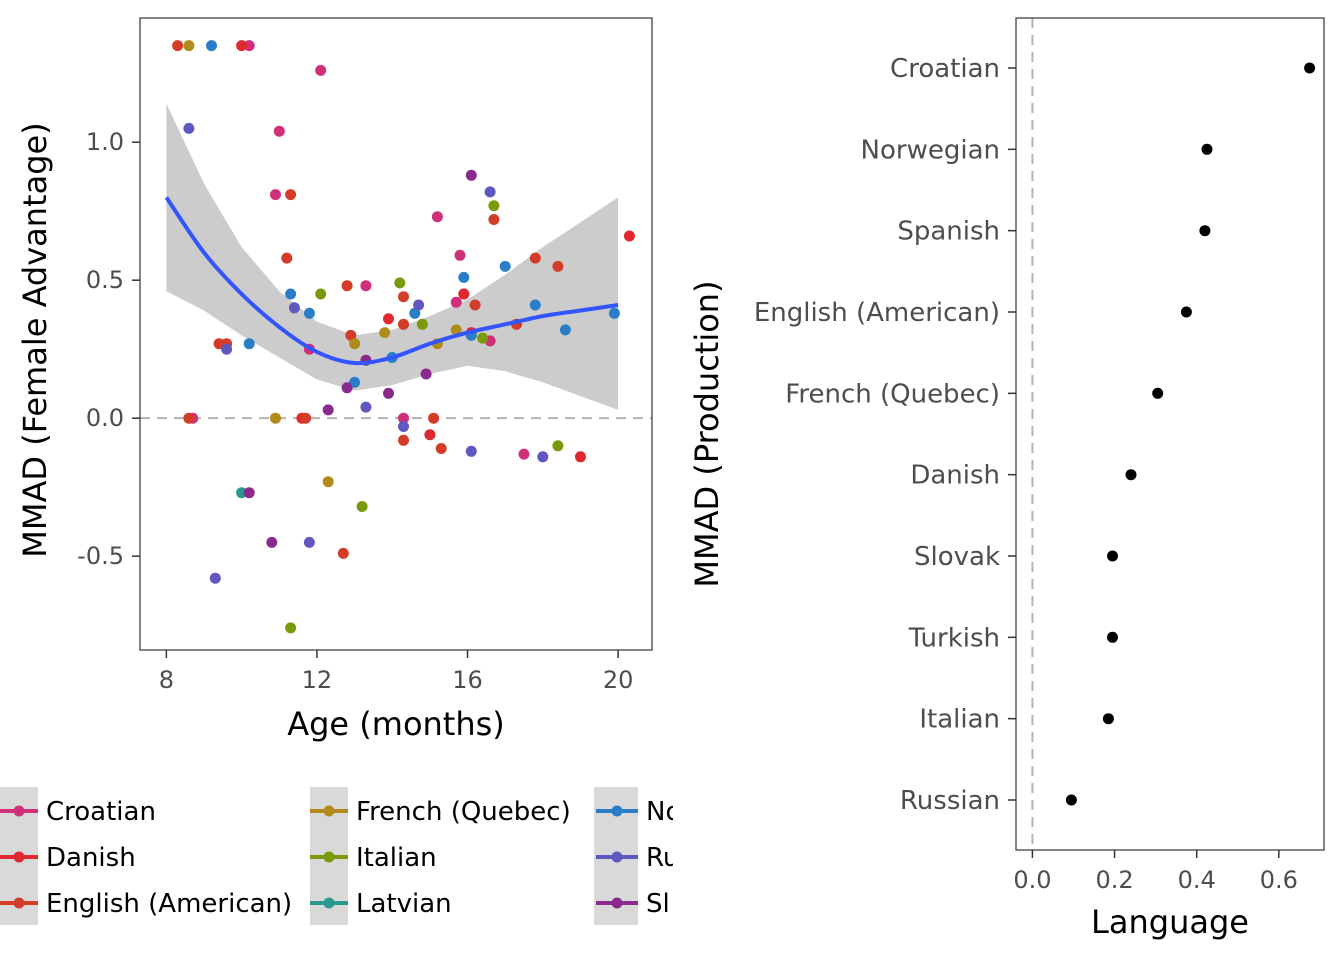 This screenshot has height=960, width=1344. What do you see at coordinates (166, 680) in the screenshot?
I see `x-tick-label: 8` at bounding box center [166, 680].